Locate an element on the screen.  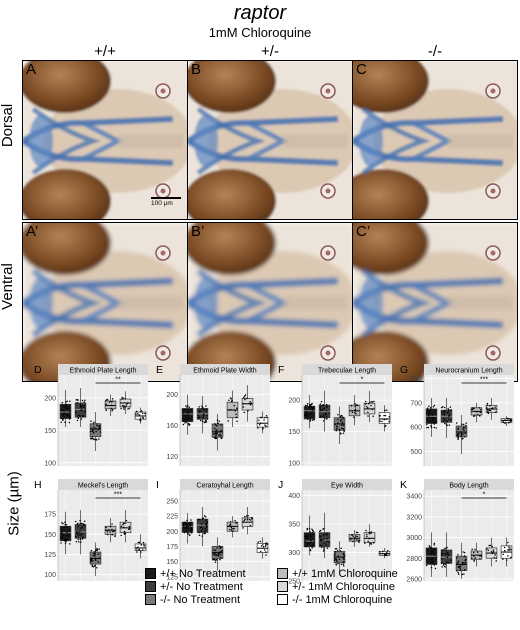
box is located at coordinates (309, 540).